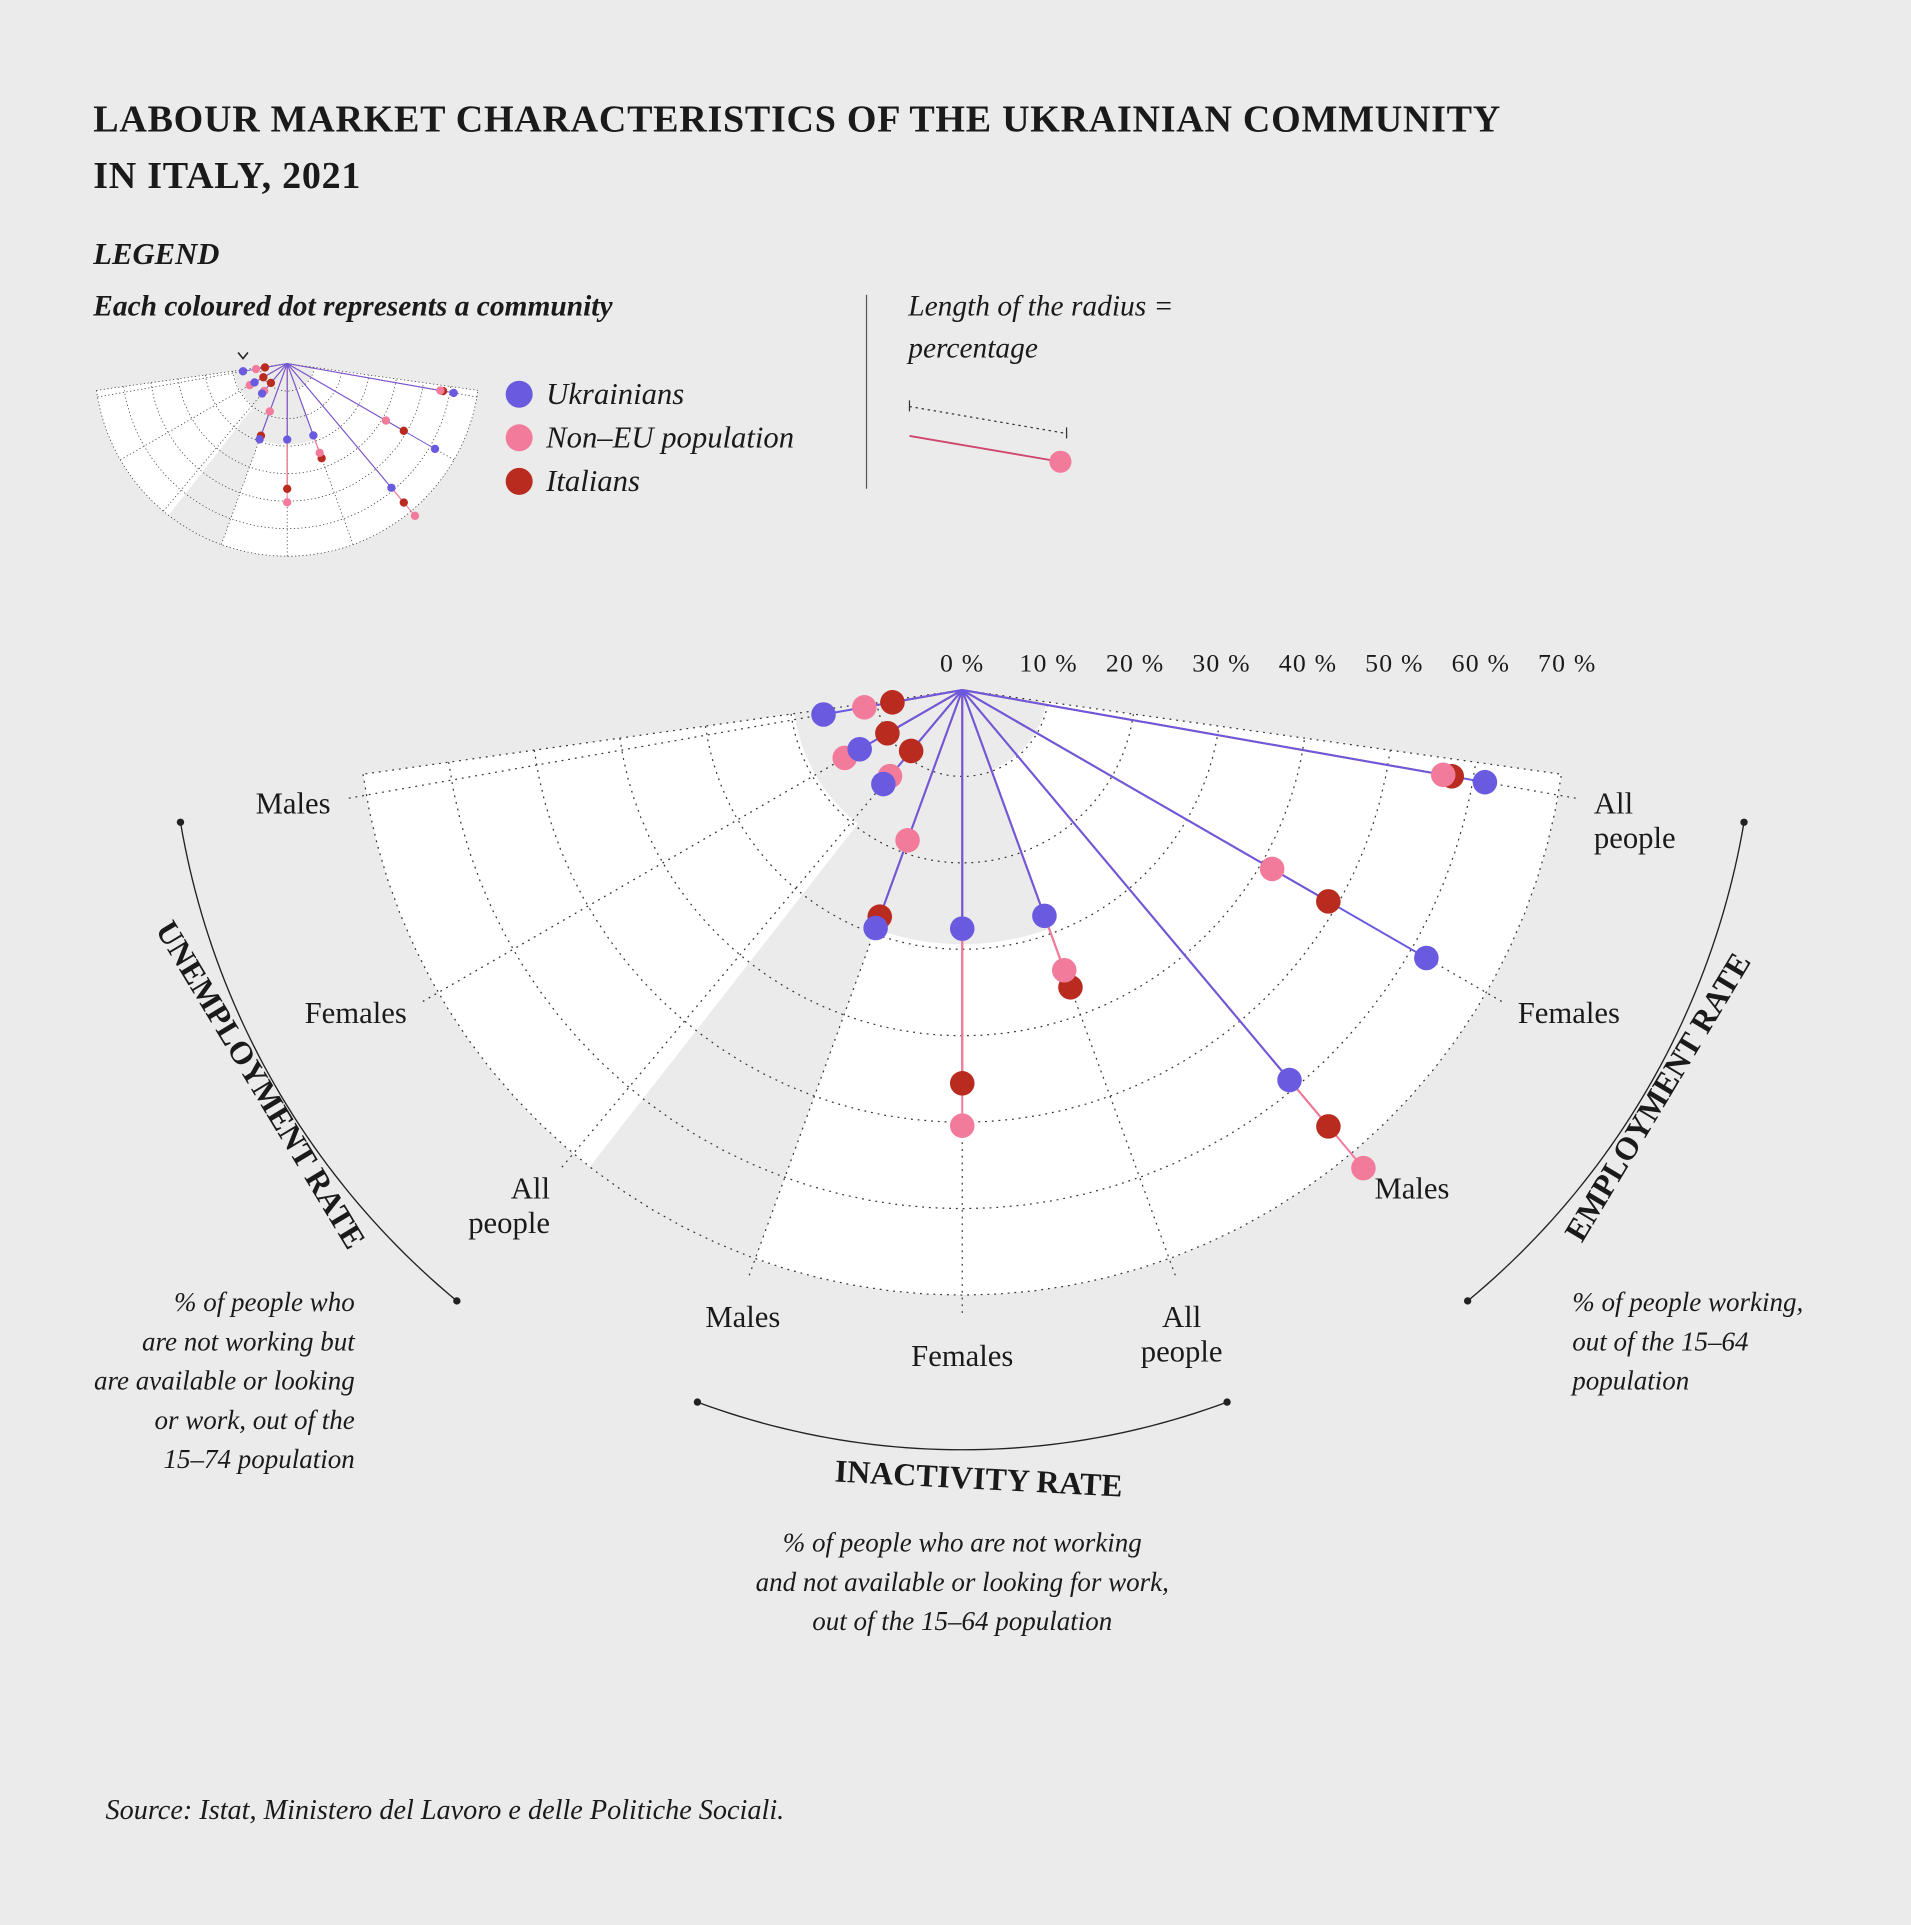 Image resolution: width=1911 pixels, height=1925 pixels. I want to click on radius-sample-dot, so click(1060, 461).